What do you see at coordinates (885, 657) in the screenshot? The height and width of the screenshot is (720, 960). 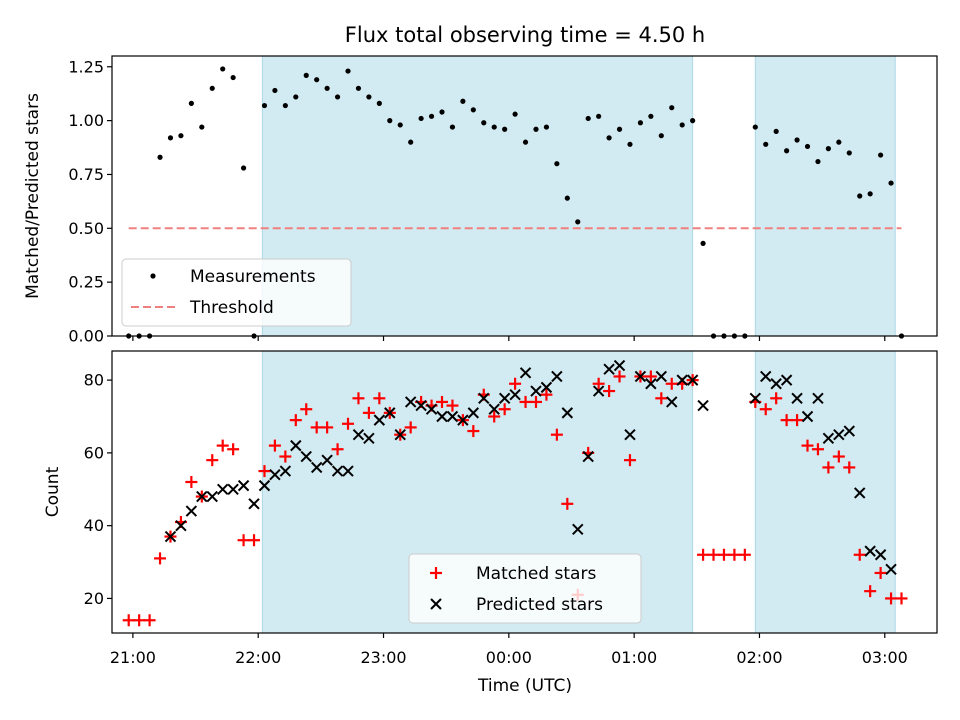 I see `bottom-x-tick-label: 03:00` at bounding box center [885, 657].